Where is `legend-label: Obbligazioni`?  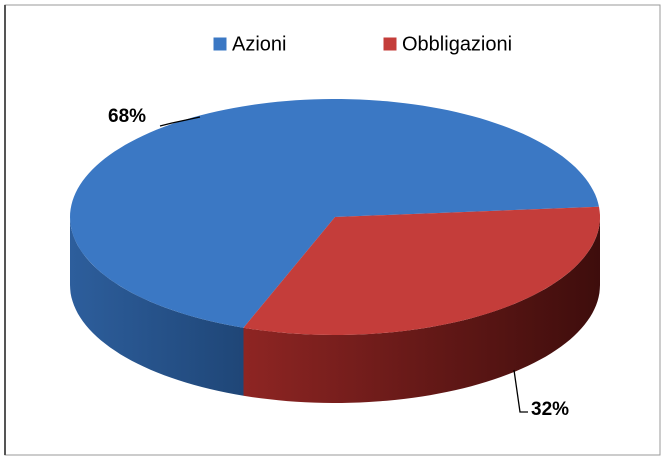
legend-label: Obbligazioni is located at coordinates (457, 44).